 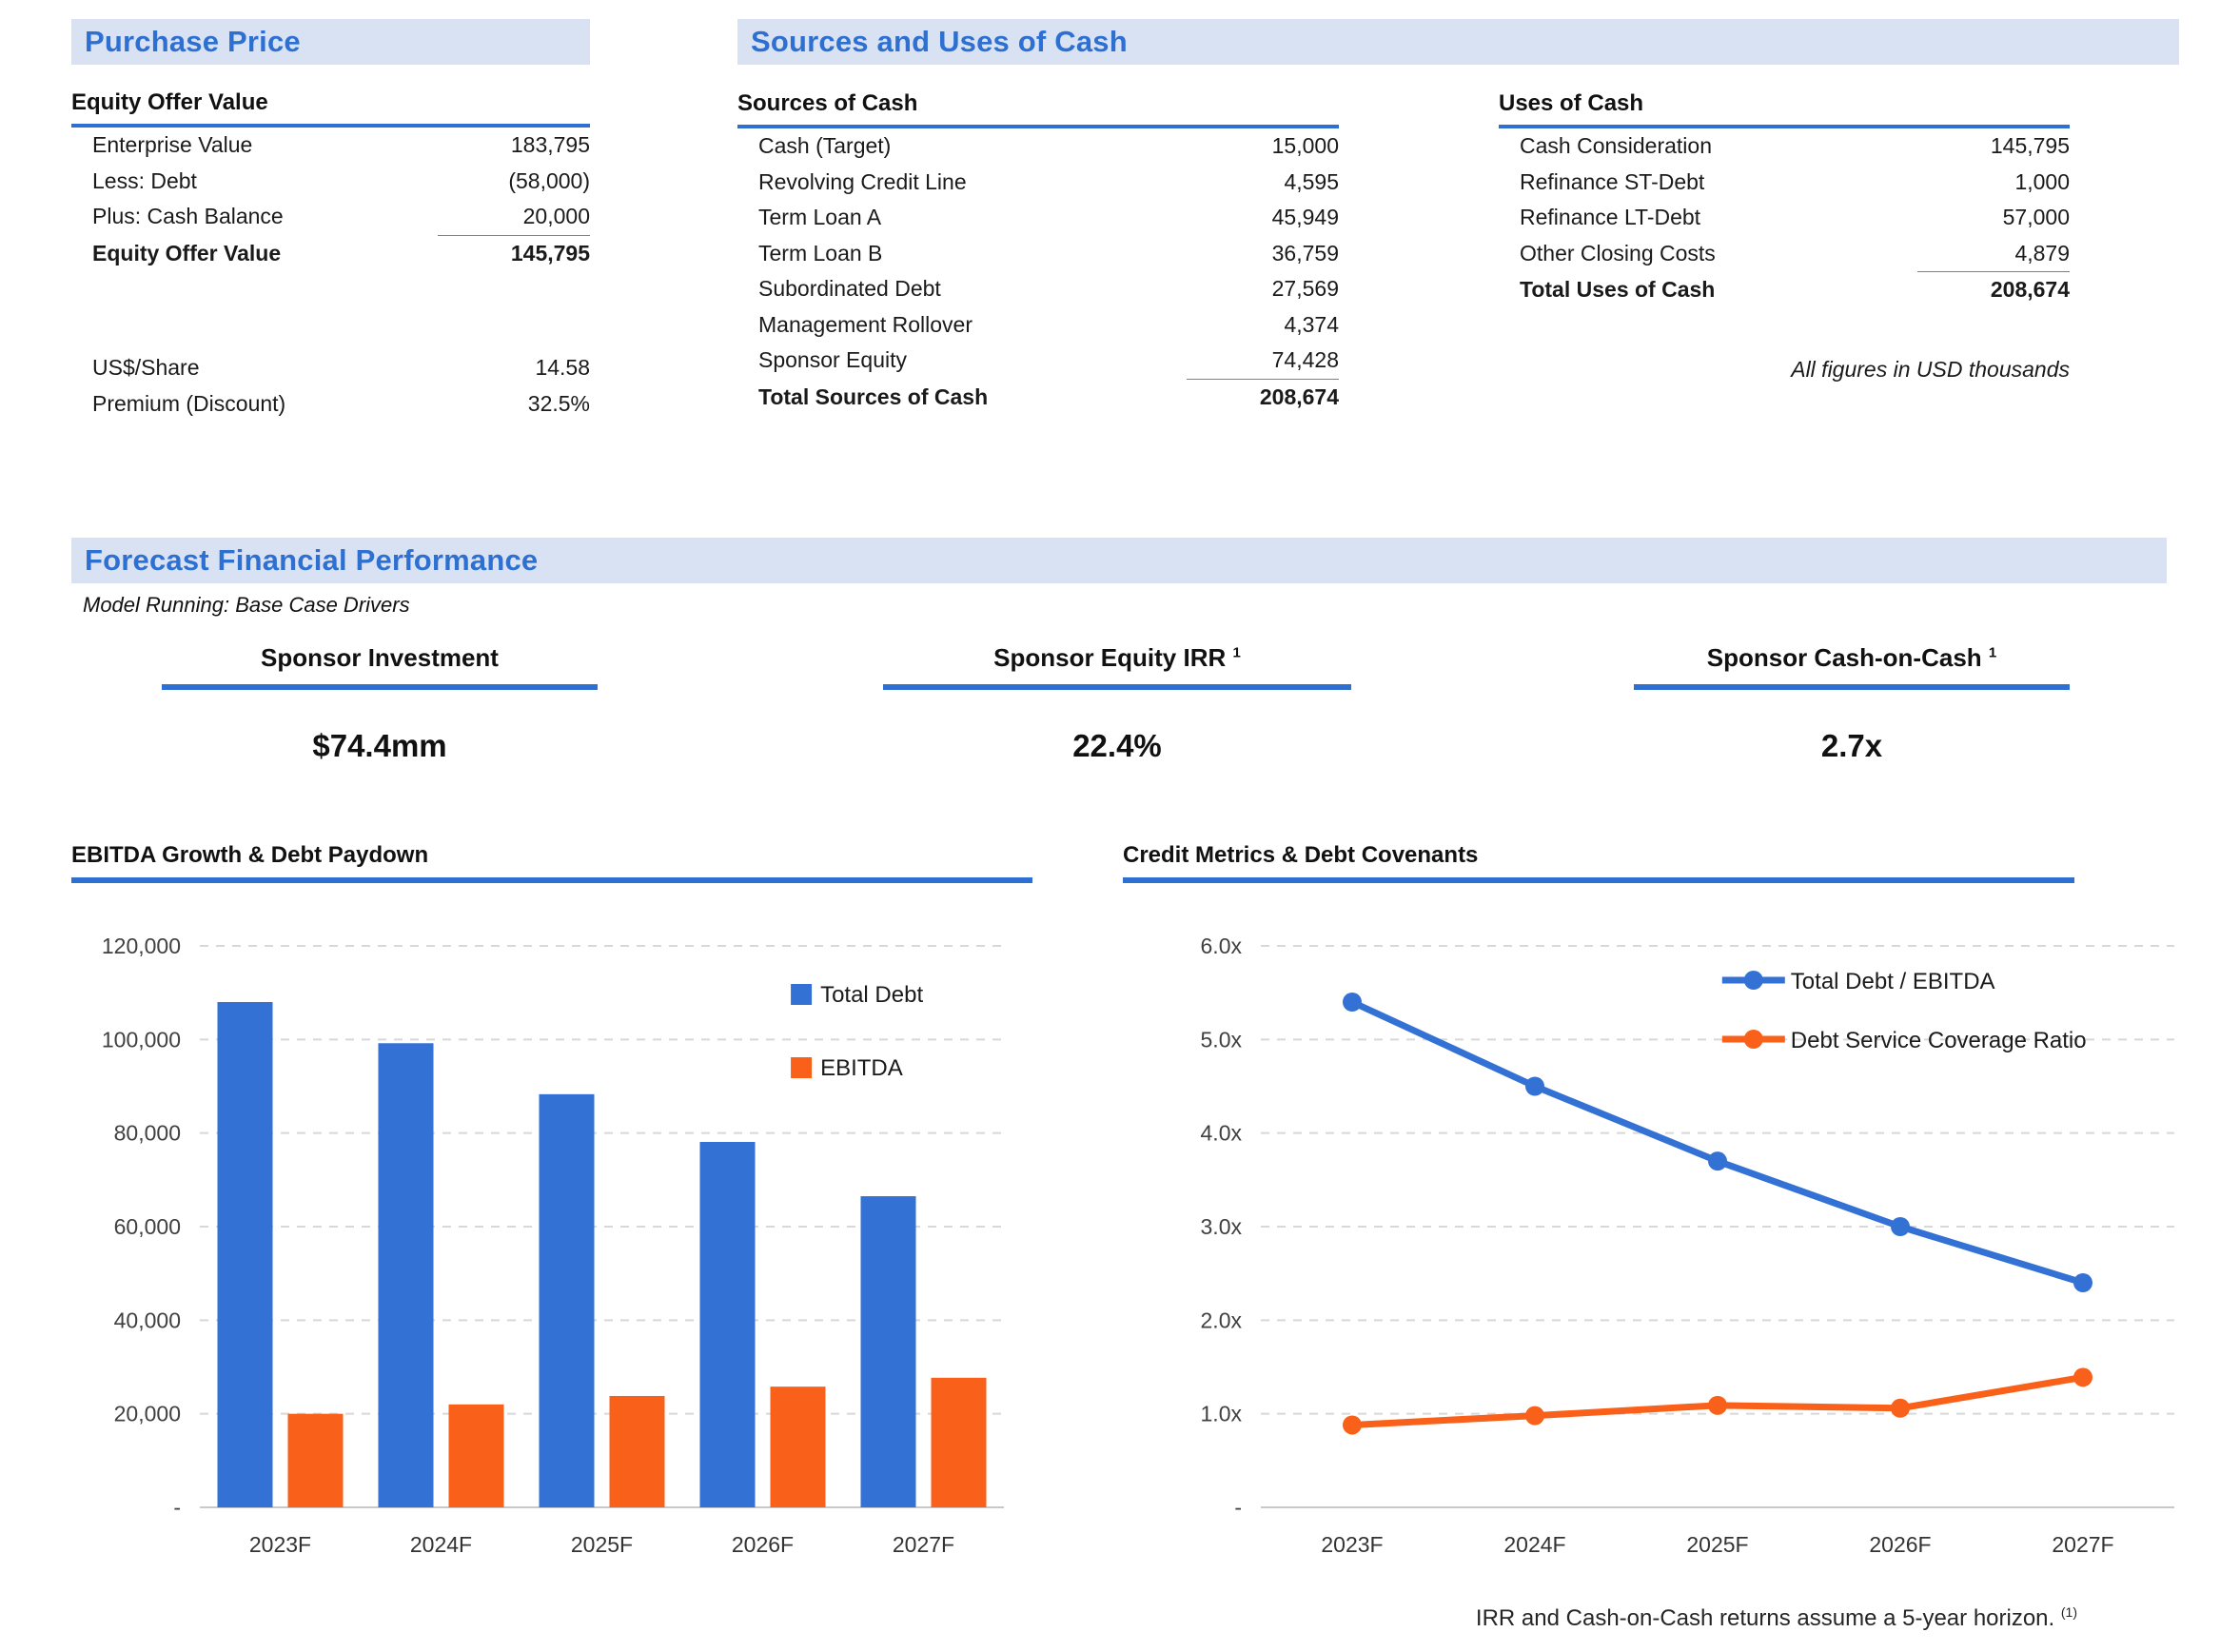 I want to click on svg-text: 3.0x, so click(x=1222, y=1226).